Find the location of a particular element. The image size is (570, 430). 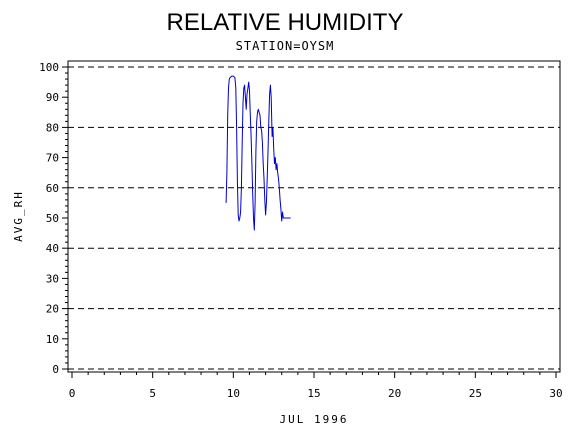

y-tick-label-0: 0 is located at coordinates (55, 369).